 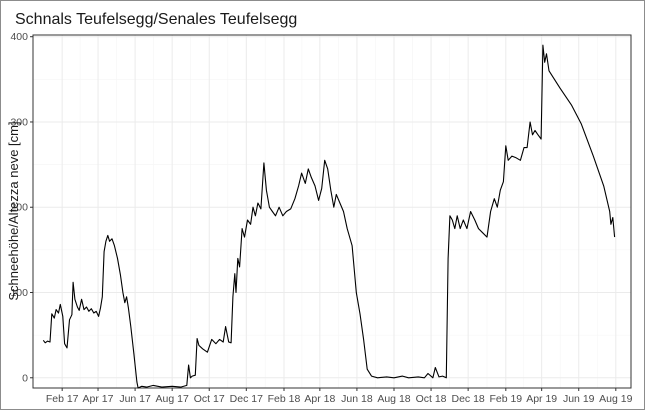 I want to click on x-tick-label: Apr 17, so click(x=98, y=399).